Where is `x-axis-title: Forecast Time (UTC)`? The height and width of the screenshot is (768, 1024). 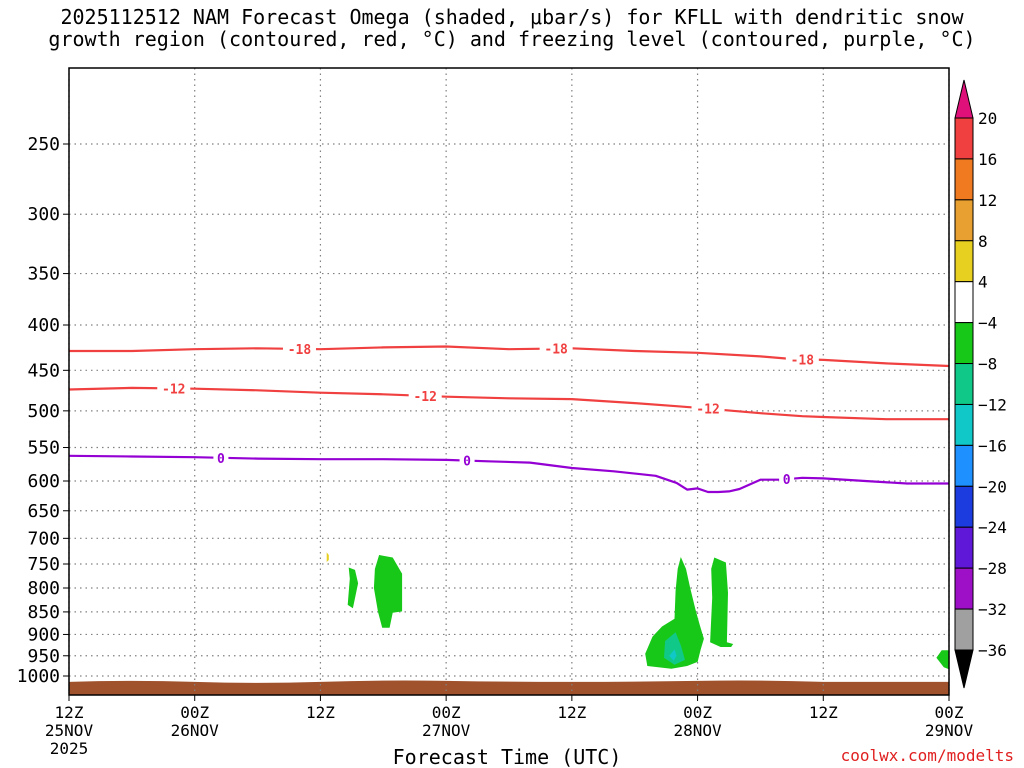 x-axis-title: Forecast Time (UTC) is located at coordinates (507, 756).